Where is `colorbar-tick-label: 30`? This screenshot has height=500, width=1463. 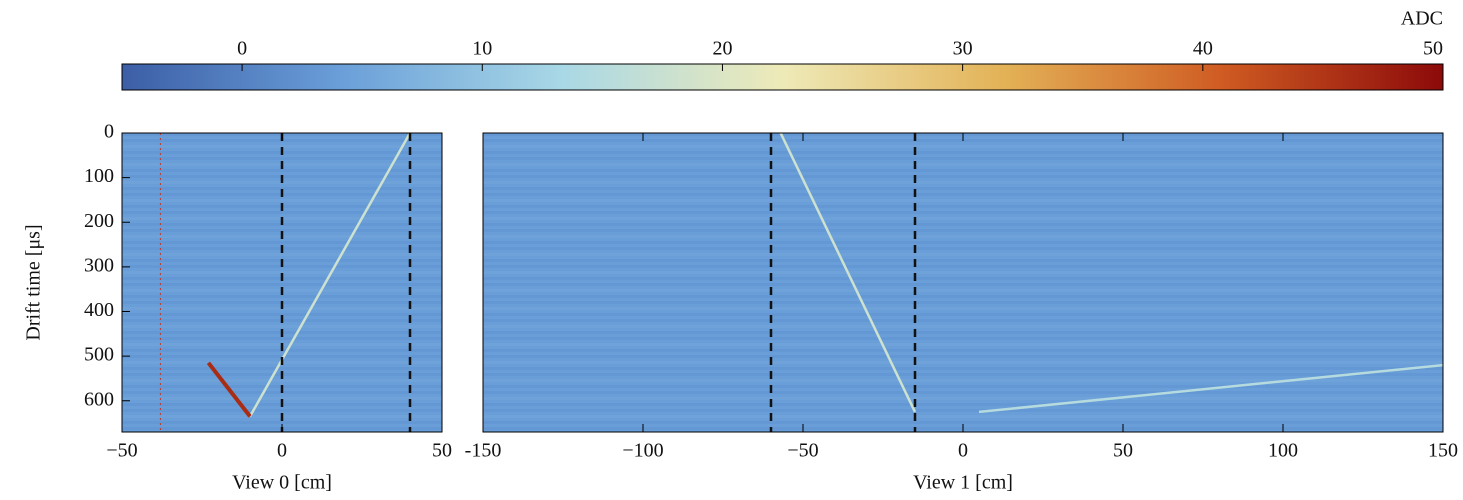 colorbar-tick-label: 30 is located at coordinates (963, 49).